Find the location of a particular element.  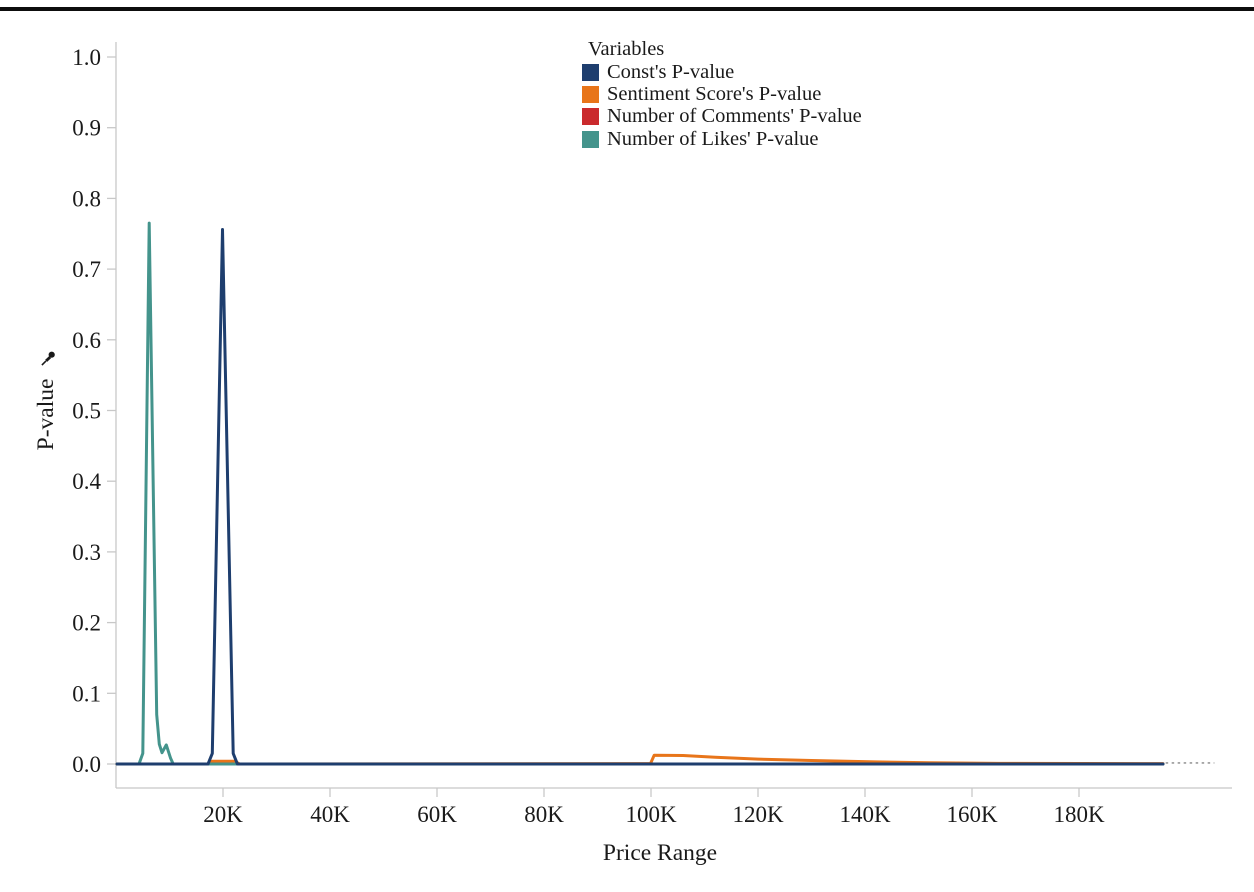

y-tick-label: 1.0 is located at coordinates (86, 57).